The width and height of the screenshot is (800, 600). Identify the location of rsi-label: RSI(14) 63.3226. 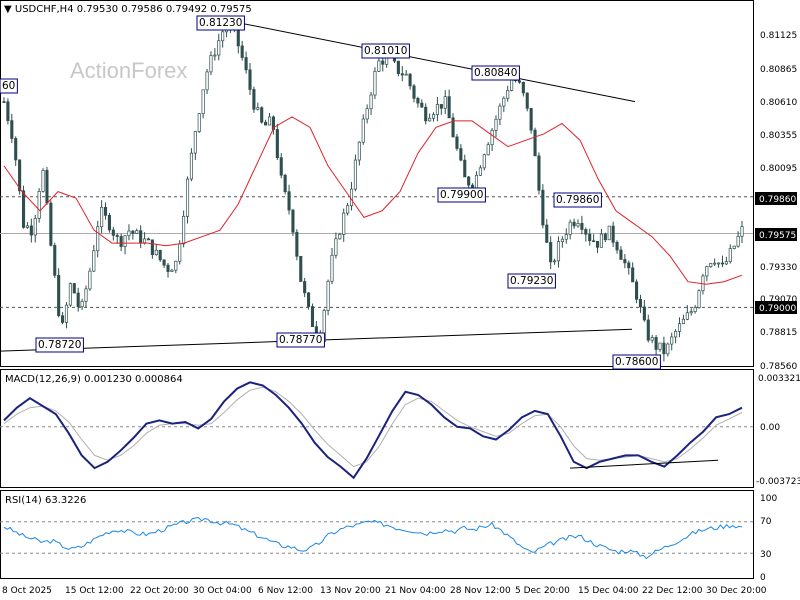
(45, 500).